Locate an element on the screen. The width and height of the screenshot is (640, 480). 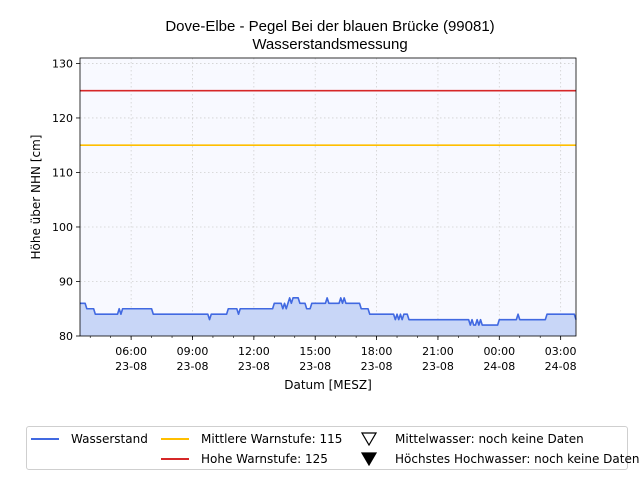
legend-swatch-wasserstand is located at coordinates (45, 439).